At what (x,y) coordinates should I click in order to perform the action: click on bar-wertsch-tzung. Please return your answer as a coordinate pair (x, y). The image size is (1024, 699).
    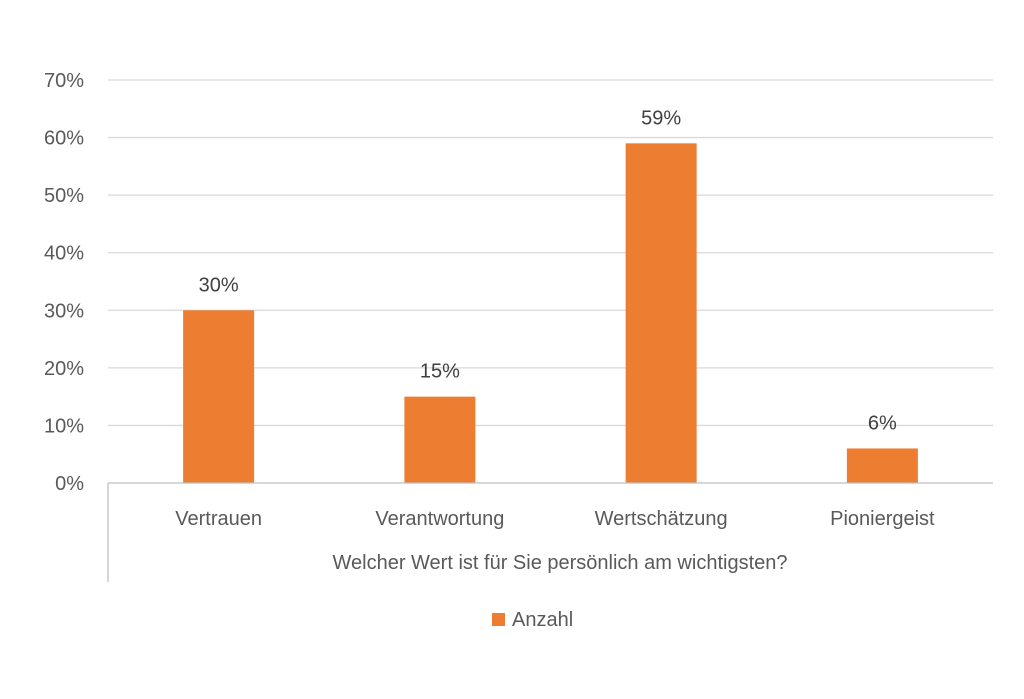
    Looking at the image, I should click on (661, 313).